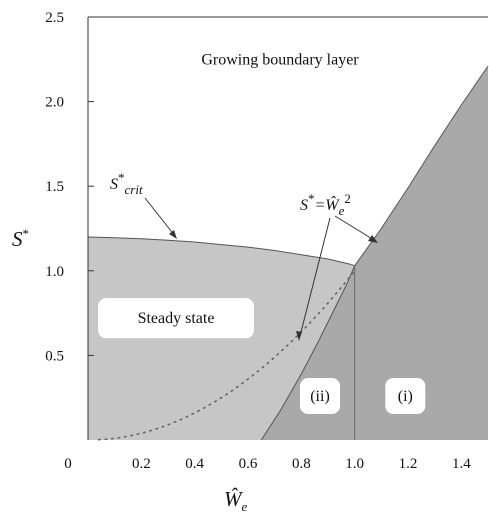 Image resolution: width=489 pixels, height=515 pixels. What do you see at coordinates (54, 356) in the screenshot?
I see `y-tick-label: 0.5` at bounding box center [54, 356].